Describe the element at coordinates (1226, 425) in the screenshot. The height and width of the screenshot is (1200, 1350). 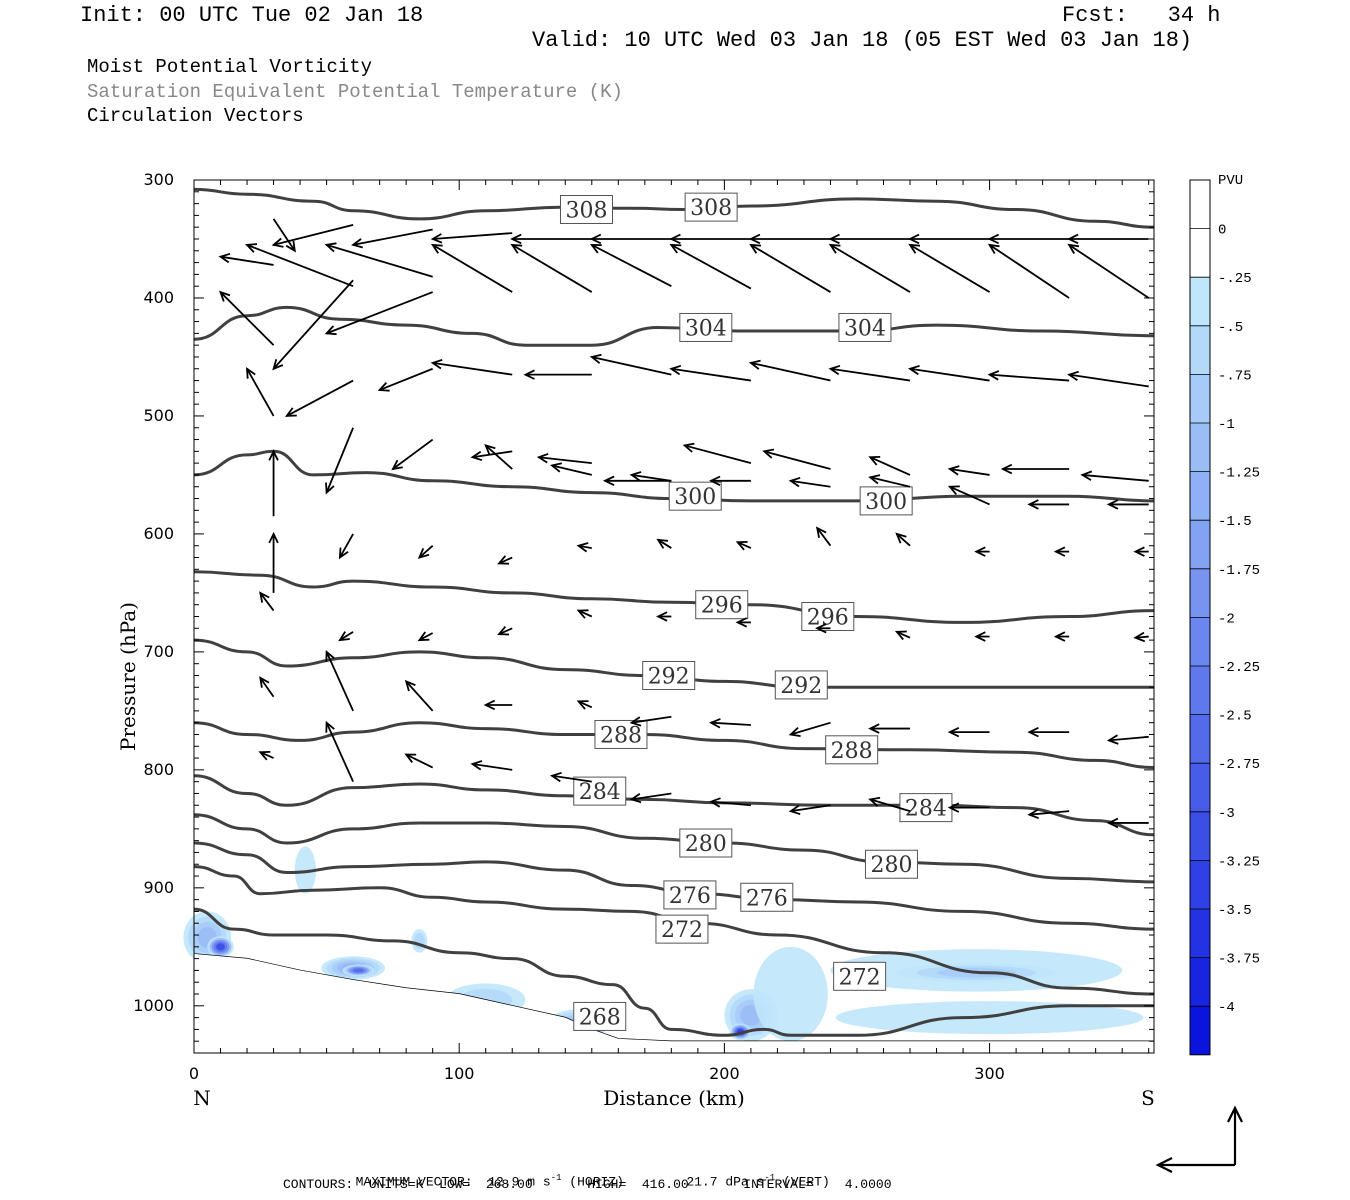
I see `colorbar-label: -1` at that location.